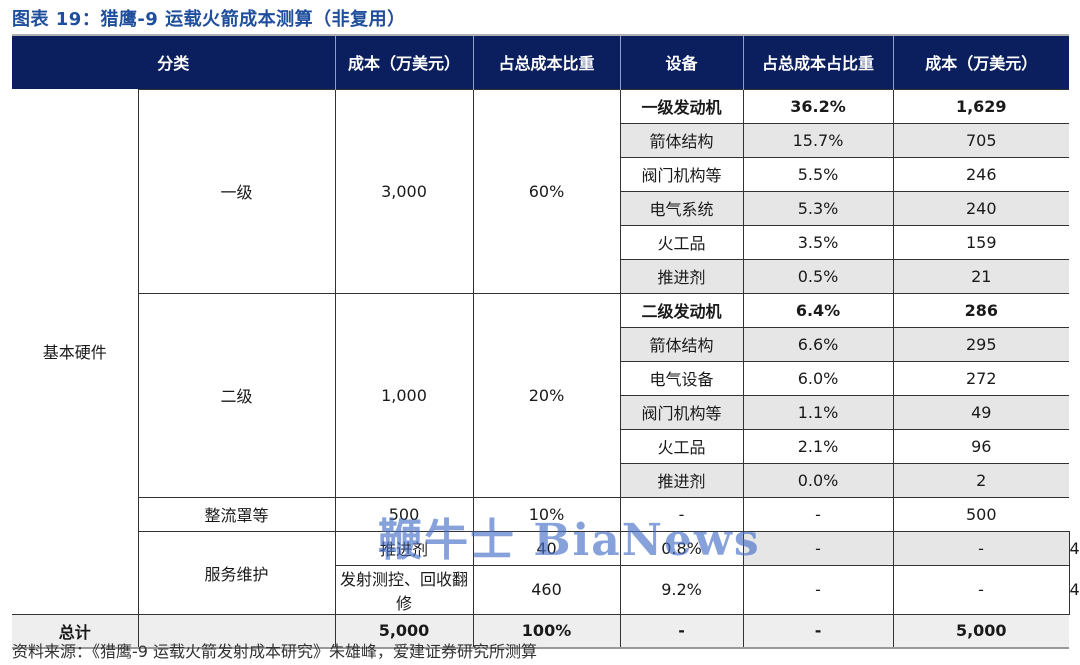 This screenshot has width=1080, height=665. I want to click on equipment-cell: 二级发动机, so click(681, 310).